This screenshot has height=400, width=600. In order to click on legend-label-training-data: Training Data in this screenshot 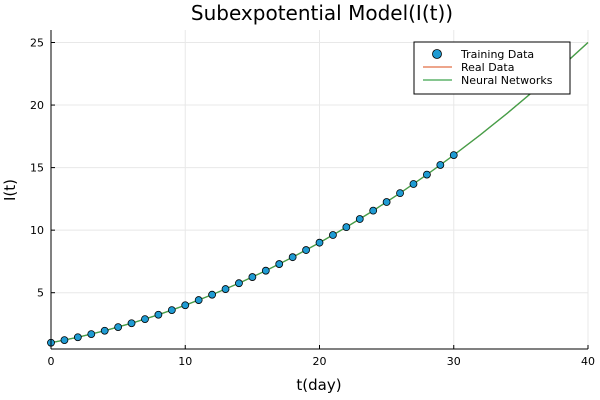, I will do `click(497, 54)`.